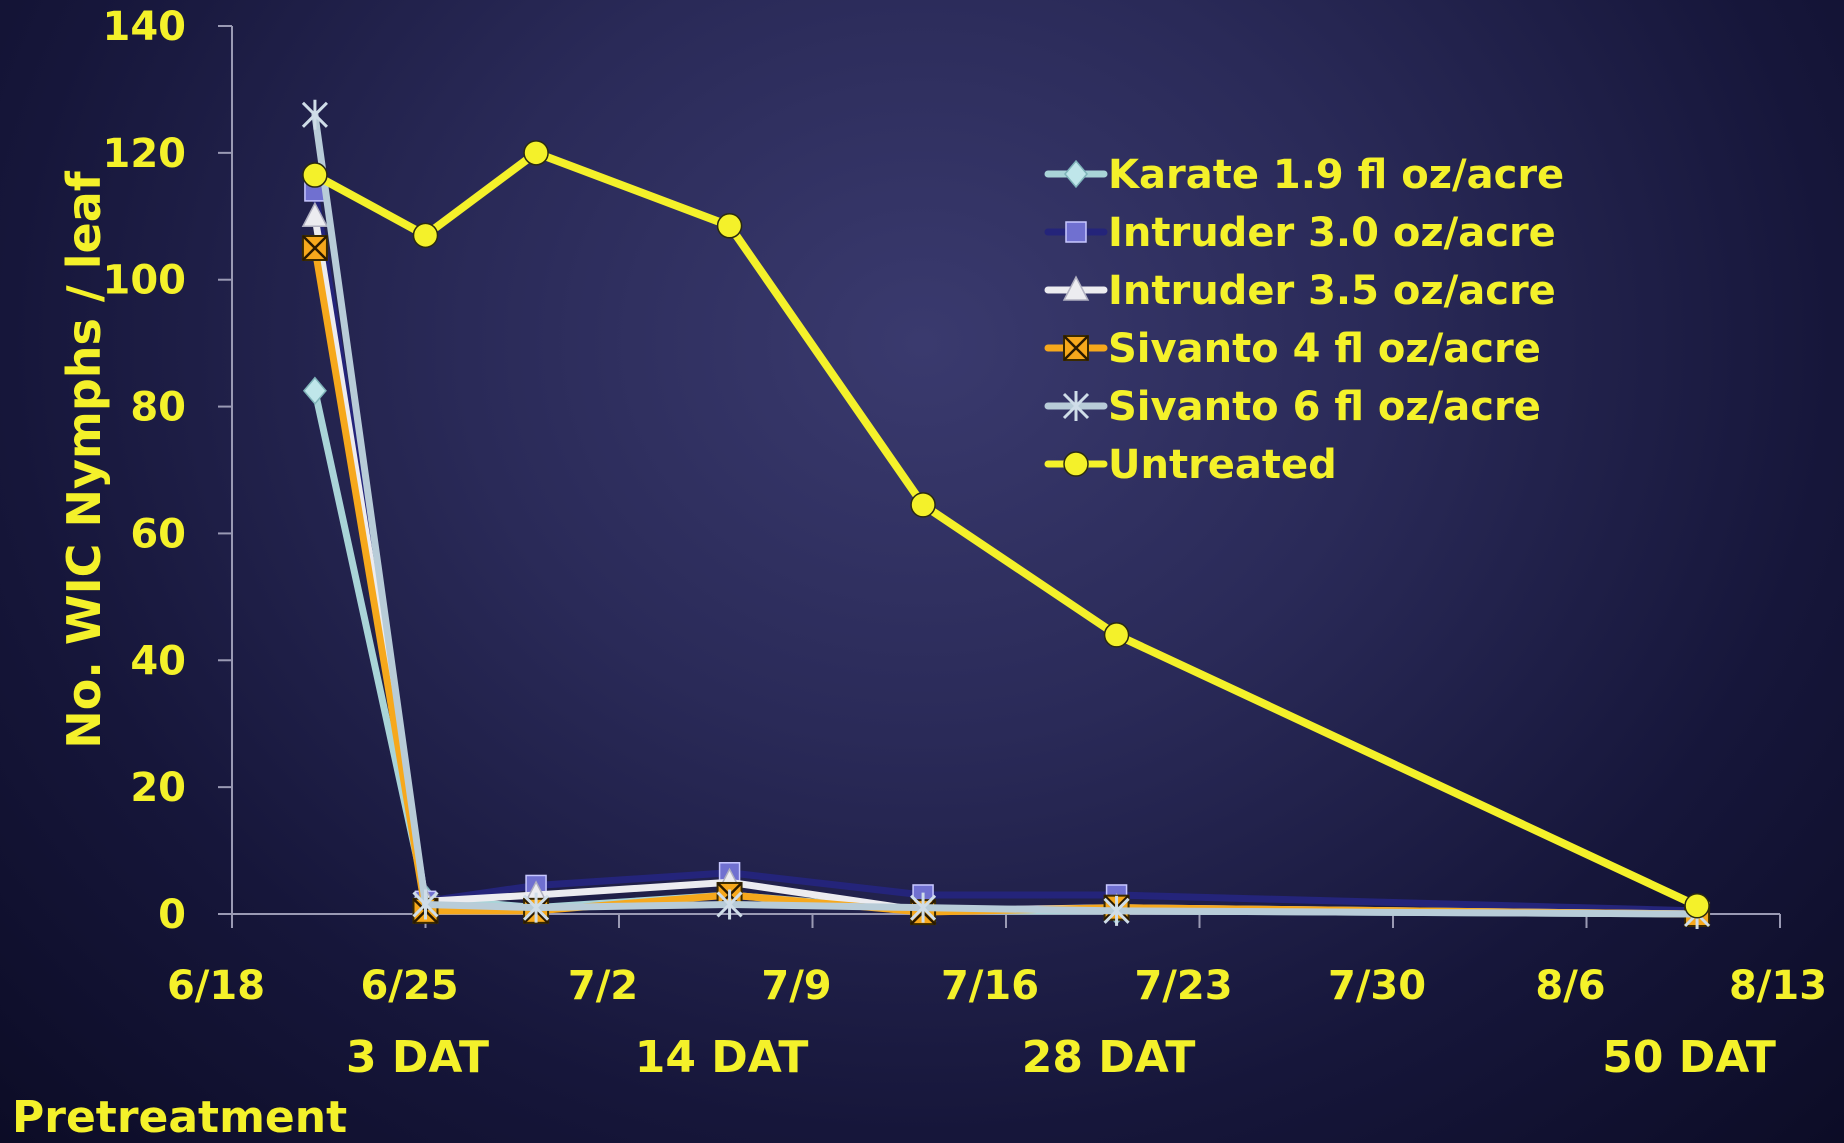 The width and height of the screenshot is (1844, 1143). I want to click on annotation-label: 3 DAT, so click(417, 1057).